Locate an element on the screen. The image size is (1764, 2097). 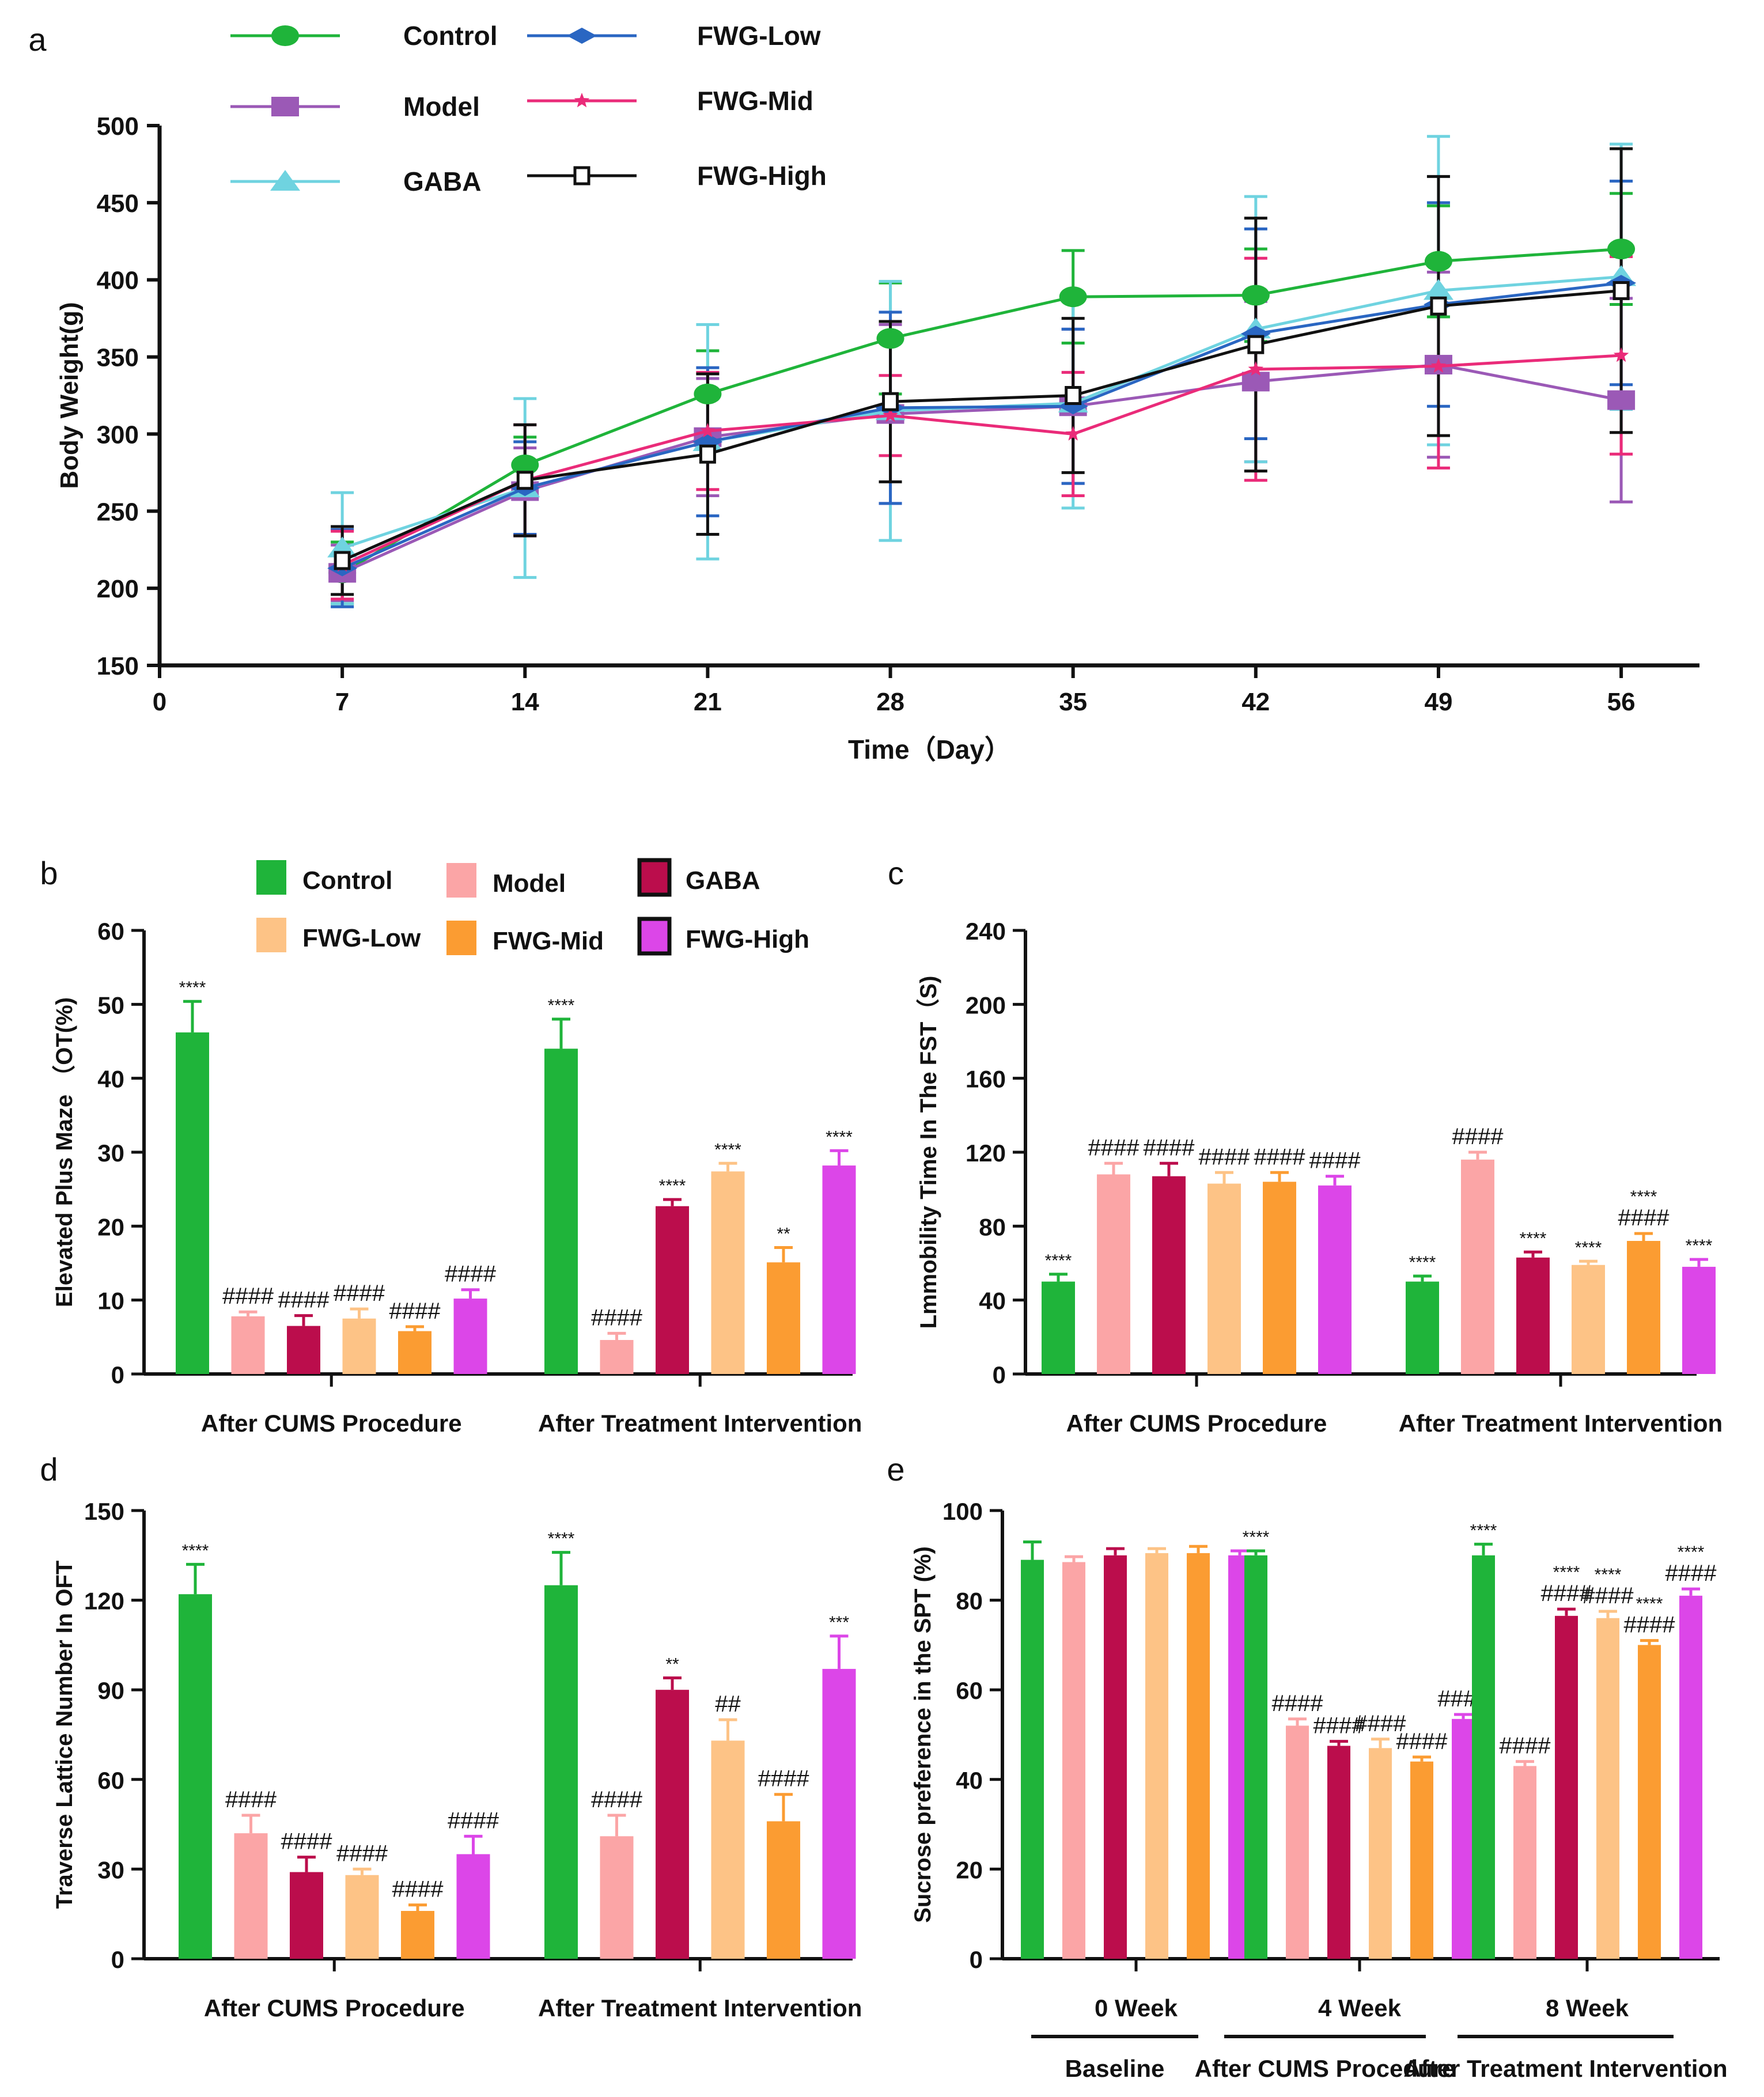
legend-label-FWG-Mid: FWG-Mid is located at coordinates (548, 941).